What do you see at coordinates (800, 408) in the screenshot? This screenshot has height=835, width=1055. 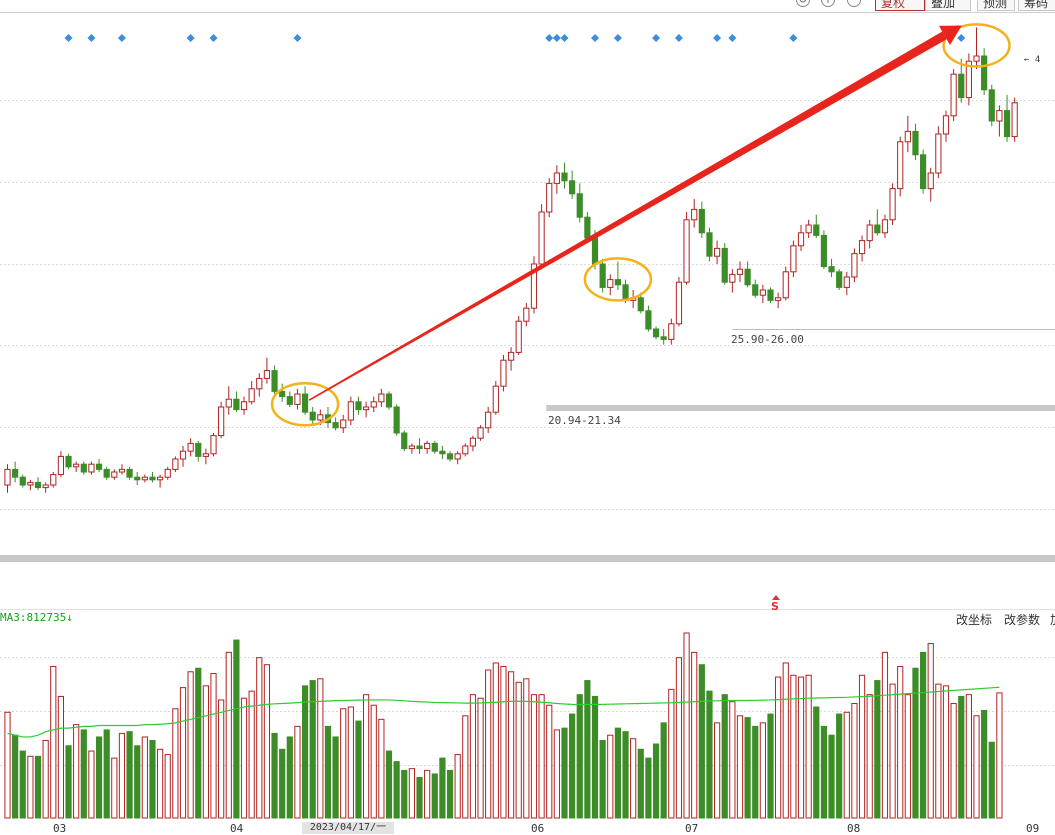 I see `range-band-low` at bounding box center [800, 408].